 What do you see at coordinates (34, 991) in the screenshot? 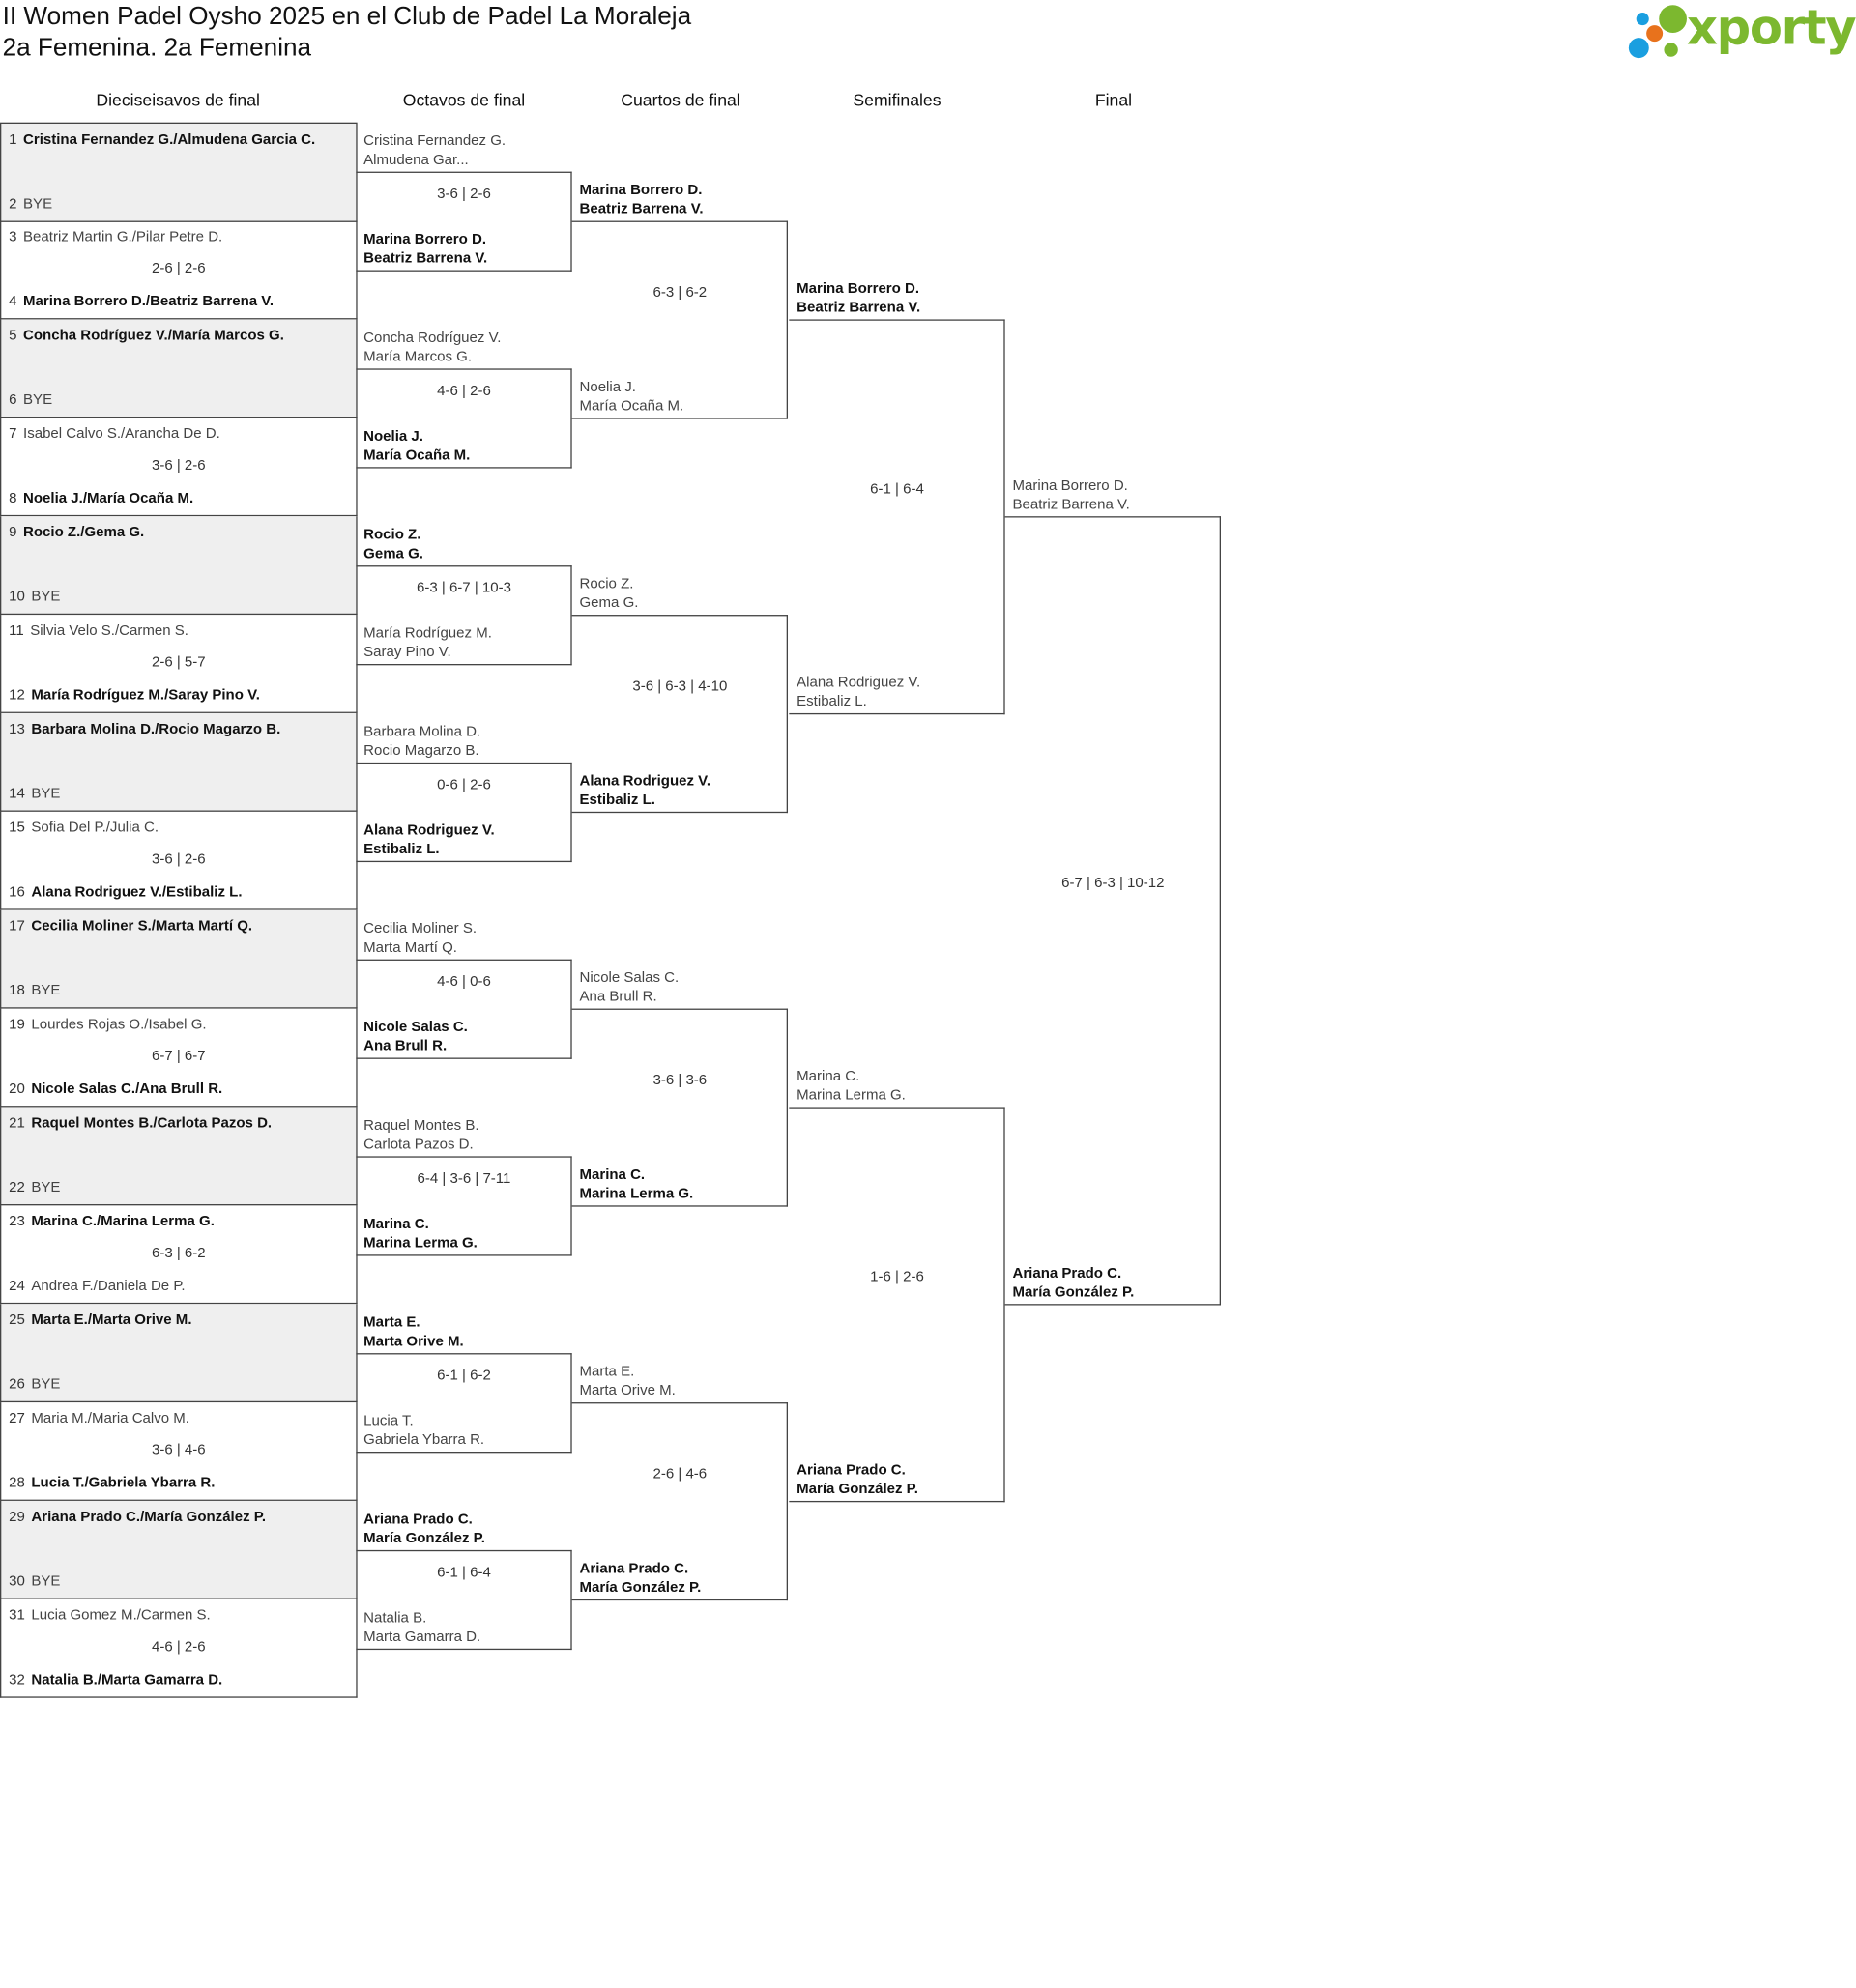
I see `team-bottom: 18 BYE` at bounding box center [34, 991].